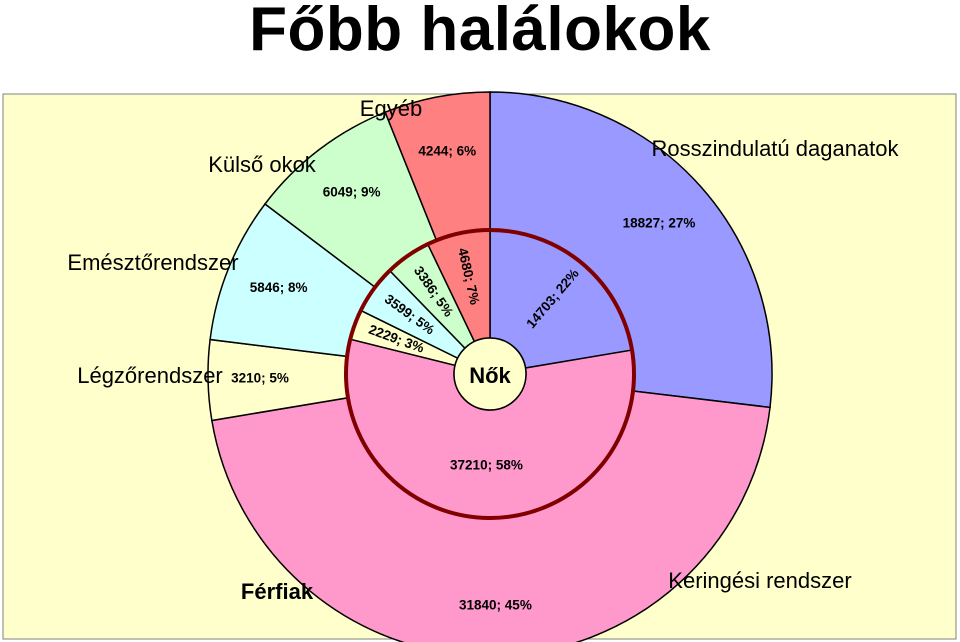  I want to click on category-label-rosszindulatu-daganatok: Rosszindulatú daganatok, so click(775, 148).